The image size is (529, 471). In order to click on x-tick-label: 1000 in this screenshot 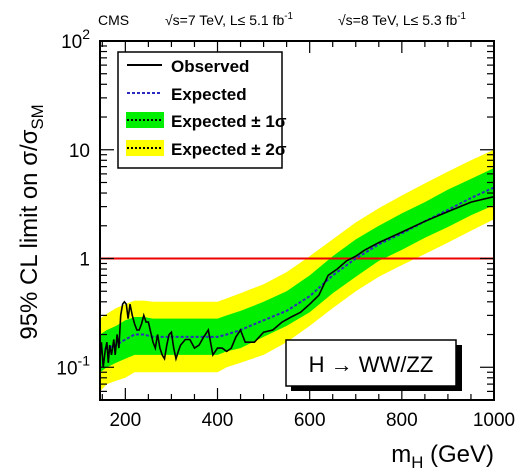, I will do `click(494, 420)`.